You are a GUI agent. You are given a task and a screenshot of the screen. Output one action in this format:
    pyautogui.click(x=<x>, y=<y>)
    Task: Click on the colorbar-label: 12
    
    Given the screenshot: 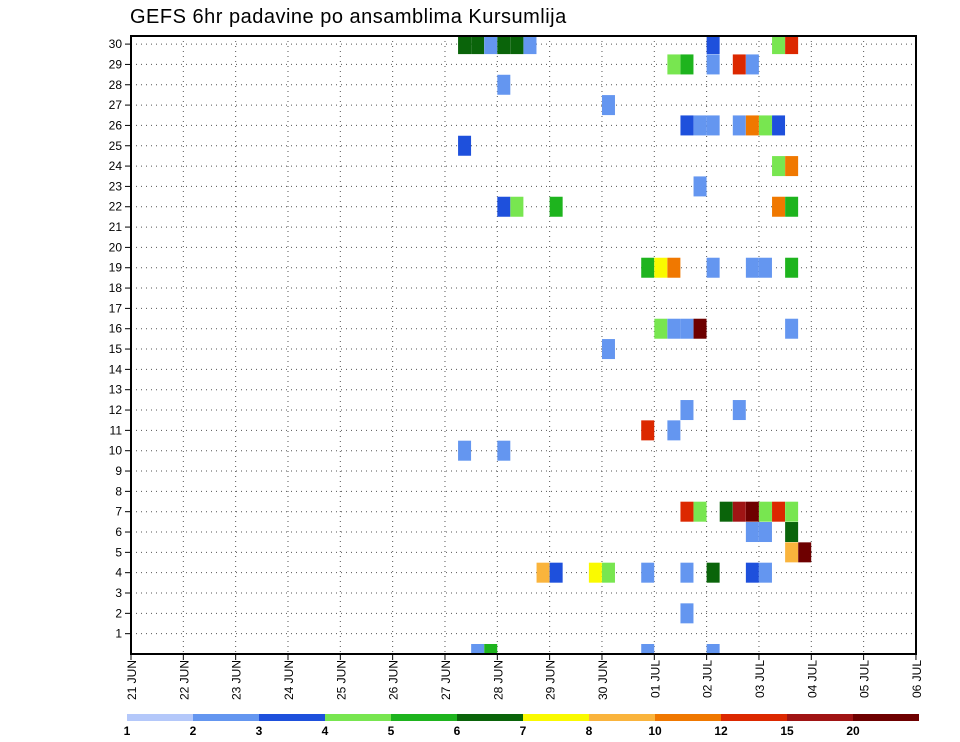 What is the action you would take?
    pyautogui.click(x=721, y=731)
    